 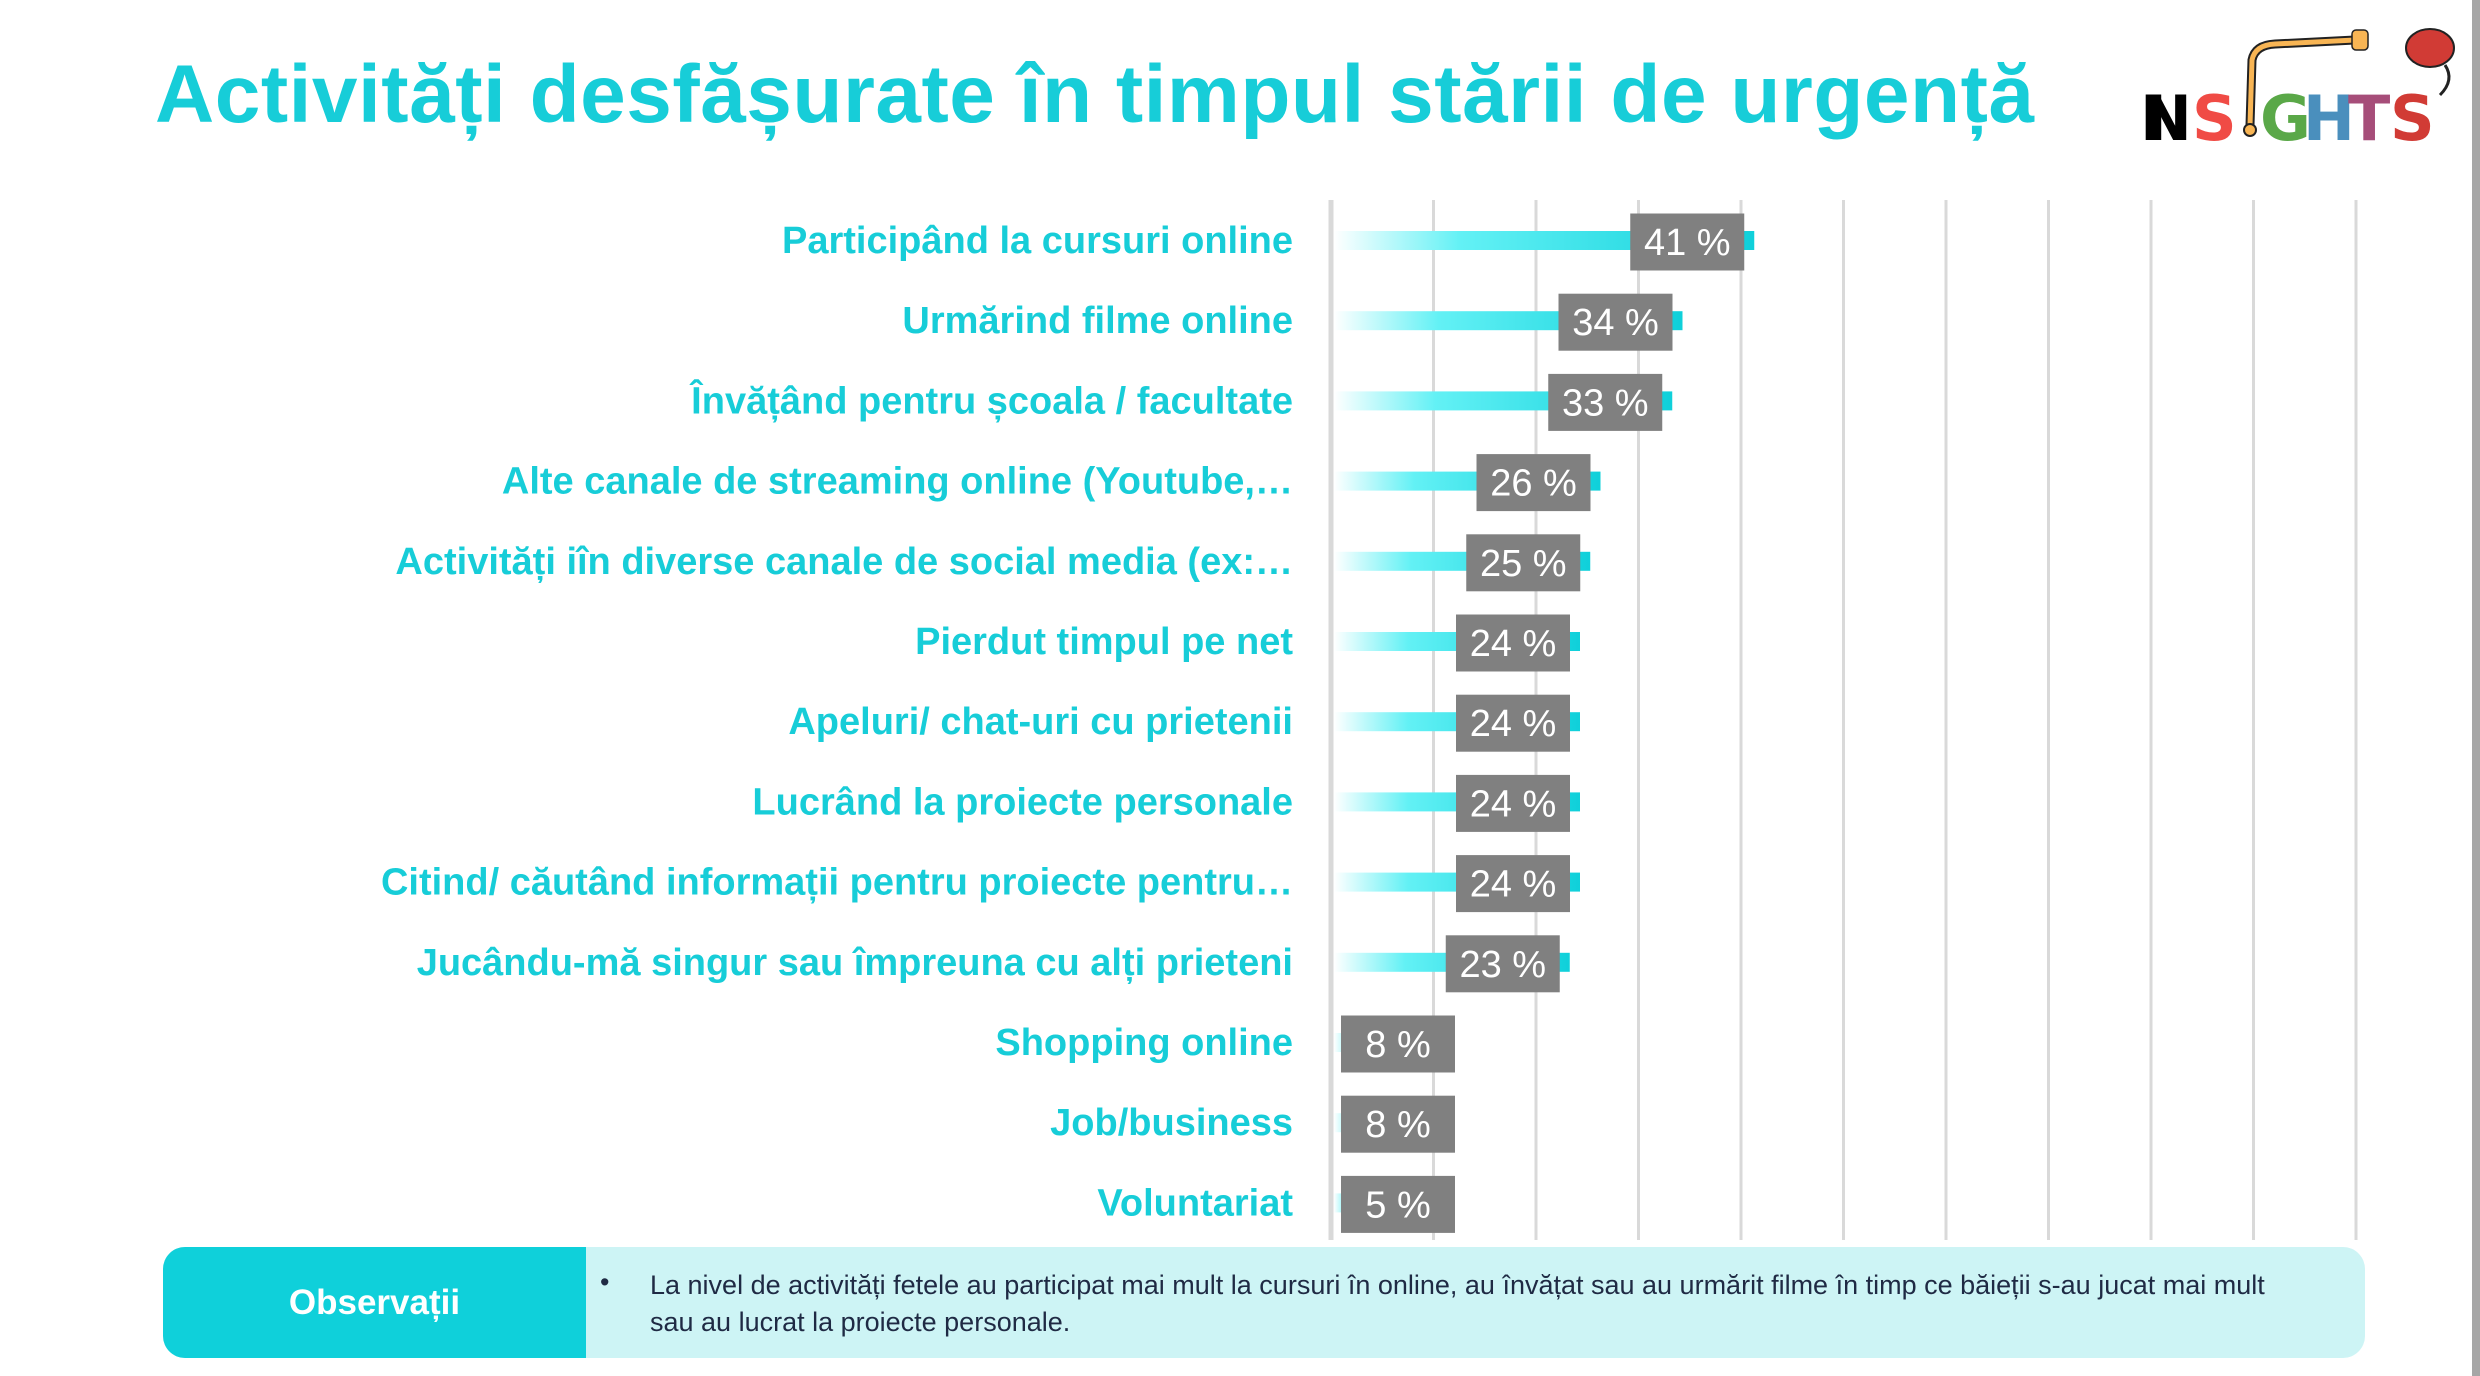 I want to click on svg-text: T, so click(x=2369, y=116).